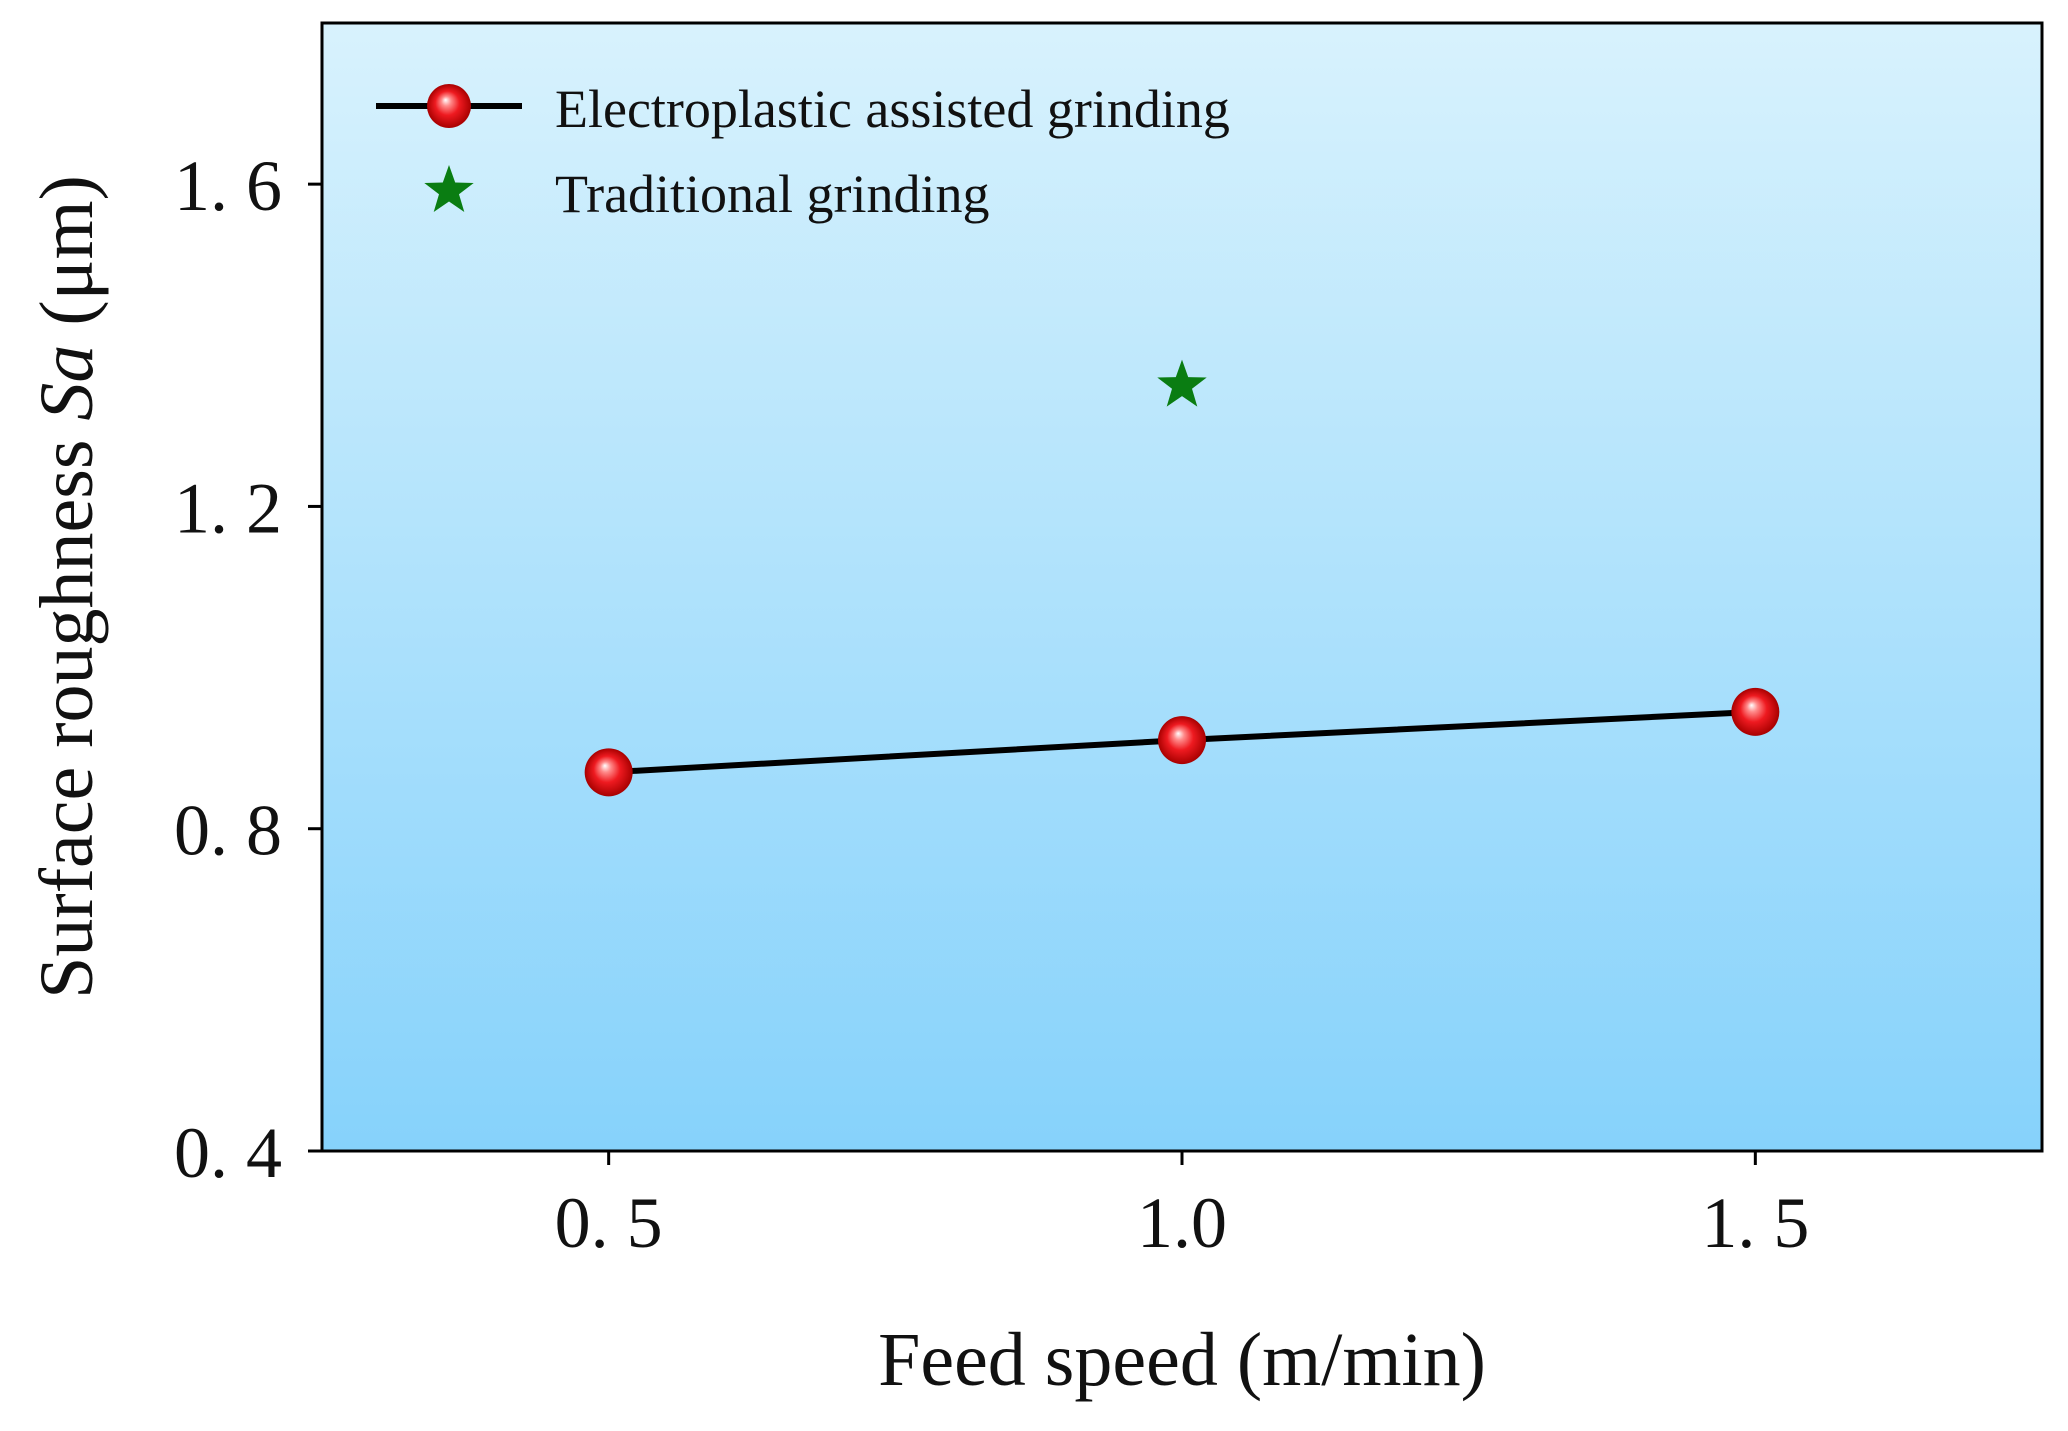  Describe the element at coordinates (892, 109) in the screenshot. I see `legend-label-electroplastic: Electroplastic assisted grinding` at that location.